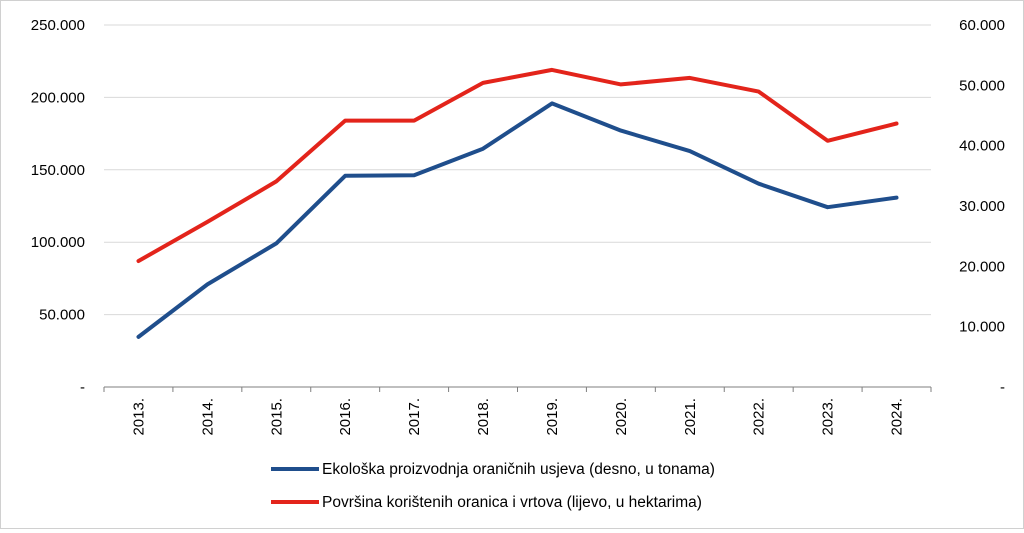 Image resolution: width=1024 pixels, height=533 pixels. Describe the element at coordinates (58, 25) in the screenshot. I see `left-tick-label: 250.000` at that location.